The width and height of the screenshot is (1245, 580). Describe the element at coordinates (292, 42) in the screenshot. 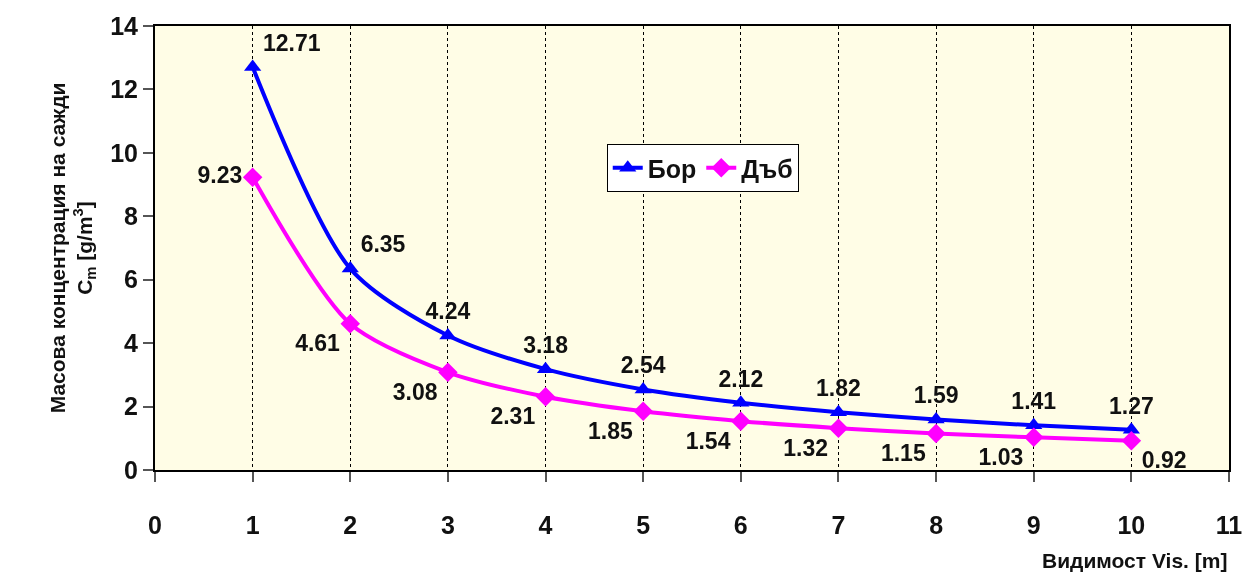

I see `data-label: 12.71` at that location.